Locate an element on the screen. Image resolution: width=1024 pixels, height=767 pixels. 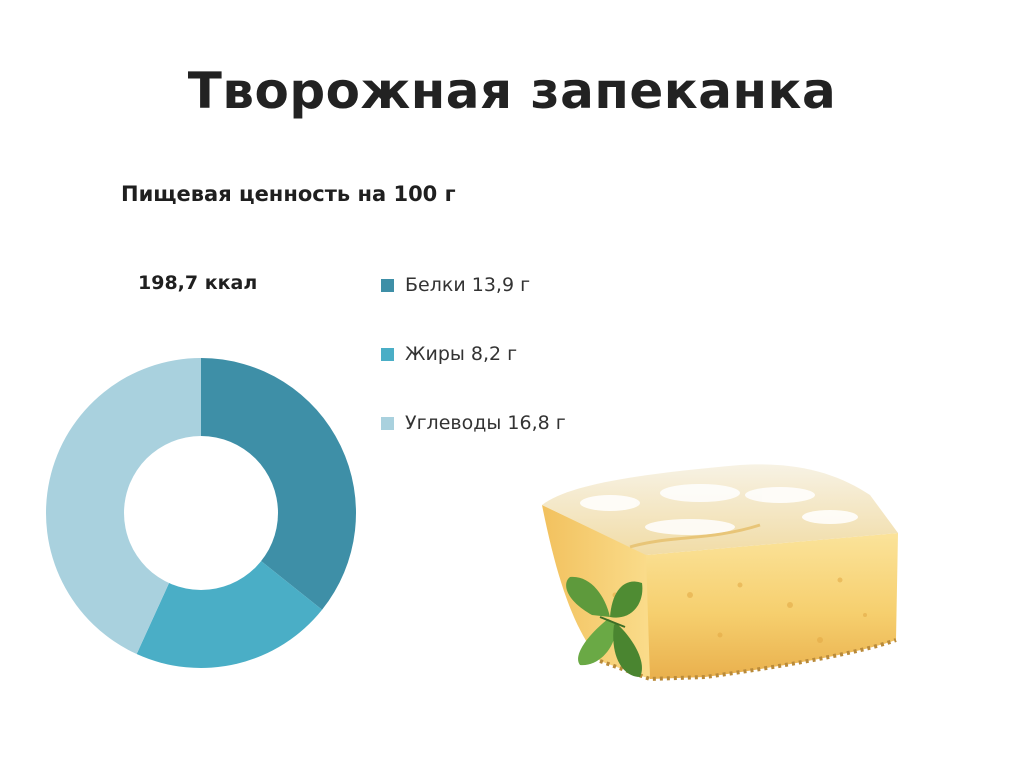
donut-hole is located at coordinates (201, 513).